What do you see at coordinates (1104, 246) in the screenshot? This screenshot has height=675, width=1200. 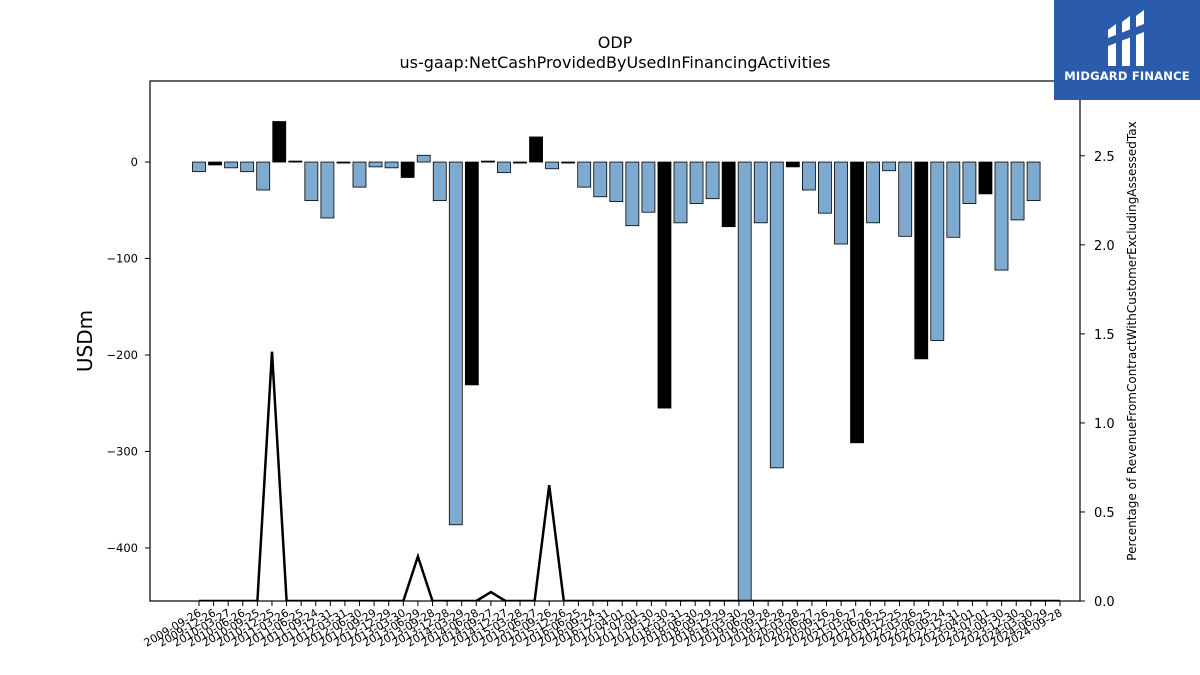 I see `y2-tick-label: 2.0` at bounding box center [1104, 246].